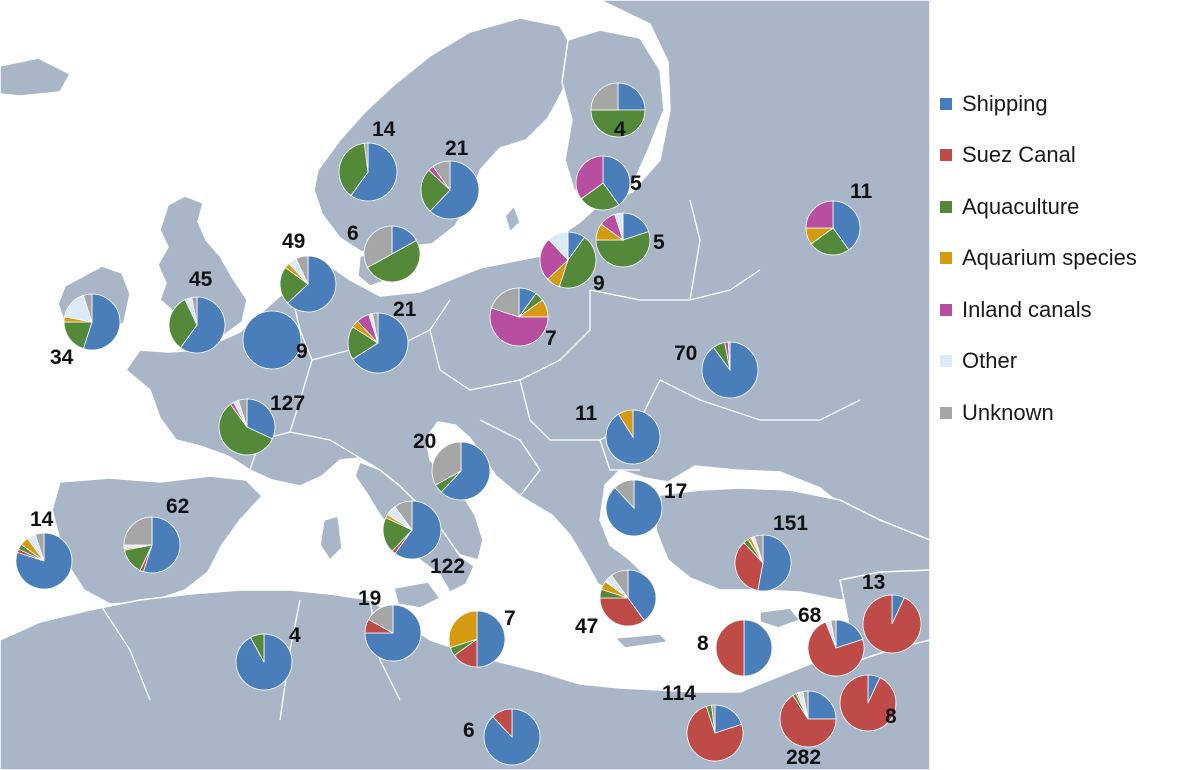 The width and height of the screenshot is (1181, 770). Describe the element at coordinates (558, 246) in the screenshot. I see `pie-slice-other` at that location.